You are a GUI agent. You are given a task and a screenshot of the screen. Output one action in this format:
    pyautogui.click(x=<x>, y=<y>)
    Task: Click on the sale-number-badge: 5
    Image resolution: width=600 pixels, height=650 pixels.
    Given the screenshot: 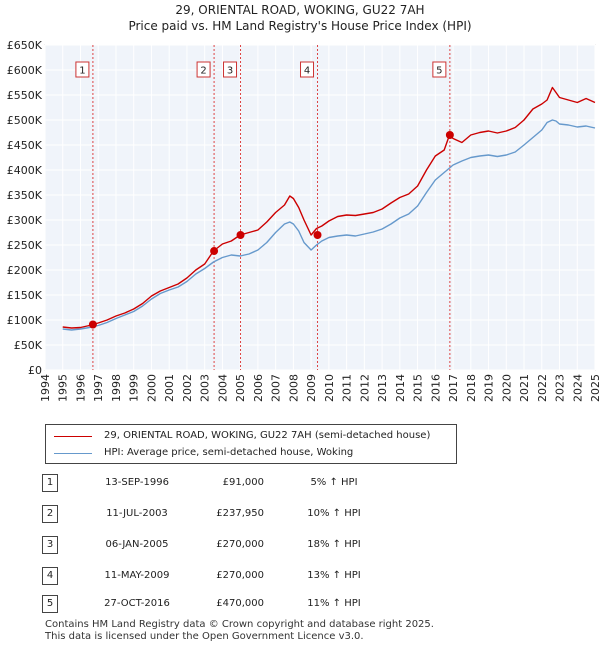 What is the action you would take?
    pyautogui.click(x=50, y=604)
    